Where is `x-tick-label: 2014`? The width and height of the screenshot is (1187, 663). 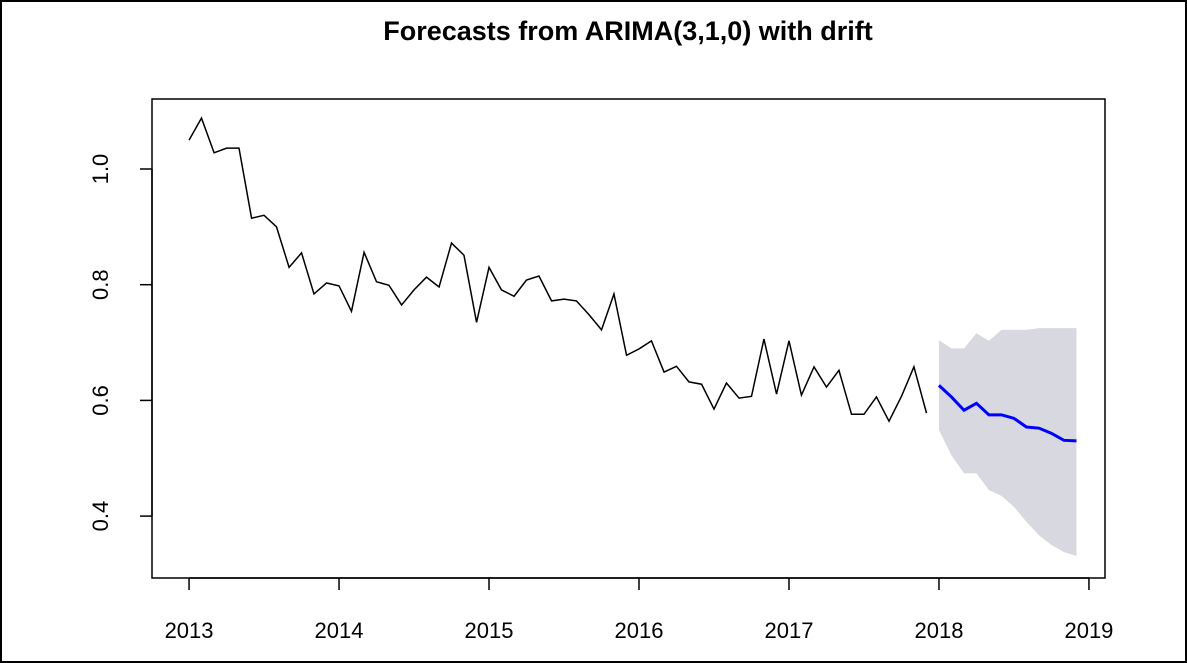 x-tick-label: 2014 is located at coordinates (339, 630).